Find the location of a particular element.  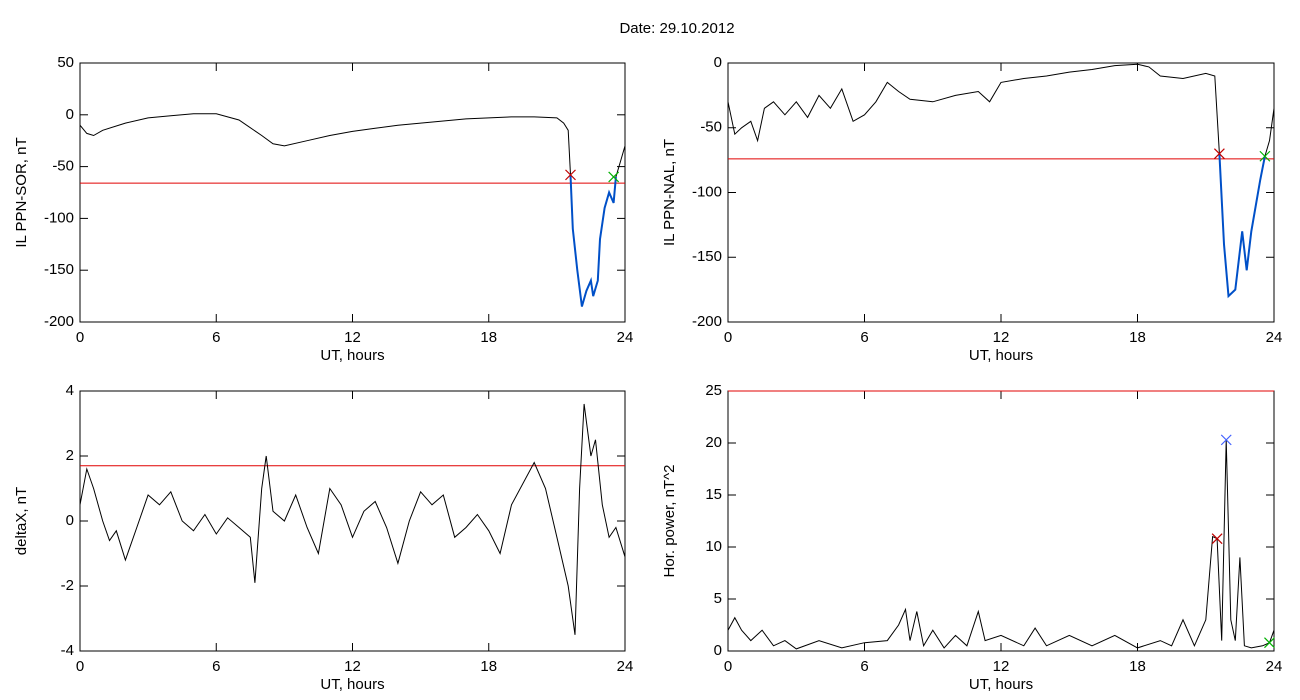

y-axis-label: deltaX, nT is located at coordinates (21, 521).